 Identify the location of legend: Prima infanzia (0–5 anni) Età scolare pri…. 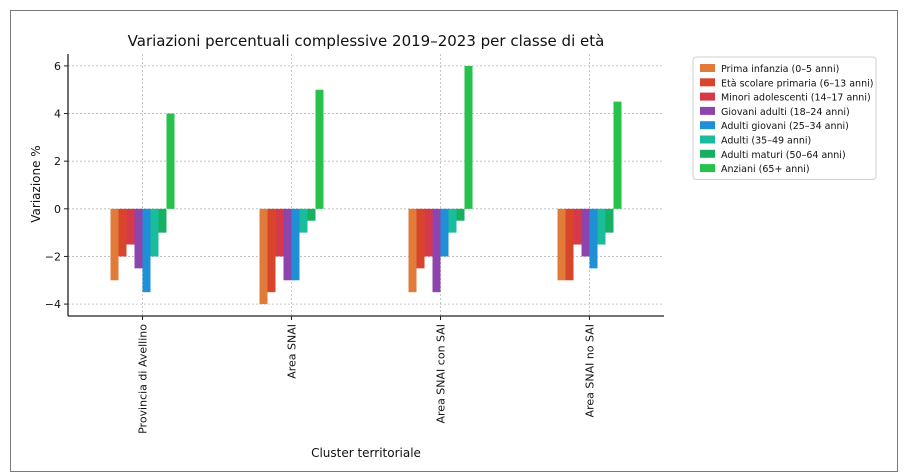
(784, 118).